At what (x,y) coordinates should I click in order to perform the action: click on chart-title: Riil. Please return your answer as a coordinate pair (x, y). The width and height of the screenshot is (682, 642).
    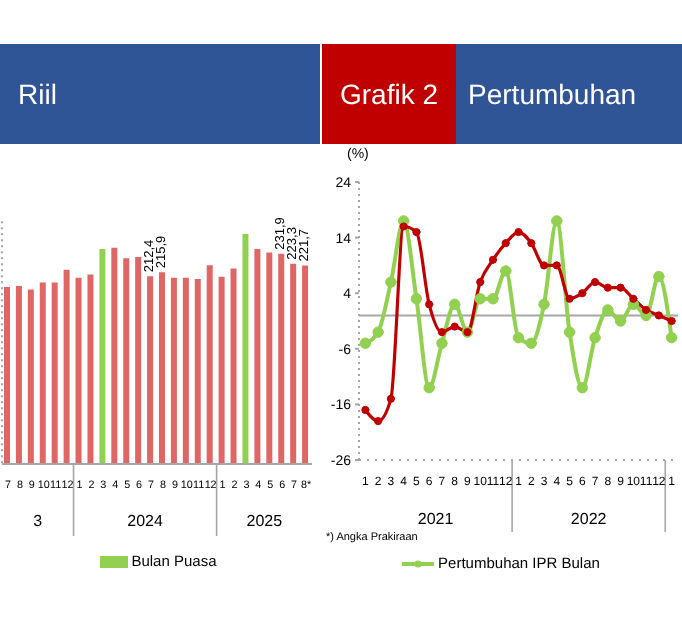
    Looking at the image, I should click on (37, 94).